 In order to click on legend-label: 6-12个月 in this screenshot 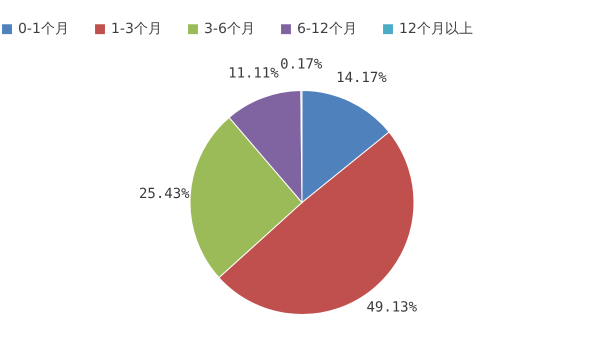, I will do `click(327, 29)`.